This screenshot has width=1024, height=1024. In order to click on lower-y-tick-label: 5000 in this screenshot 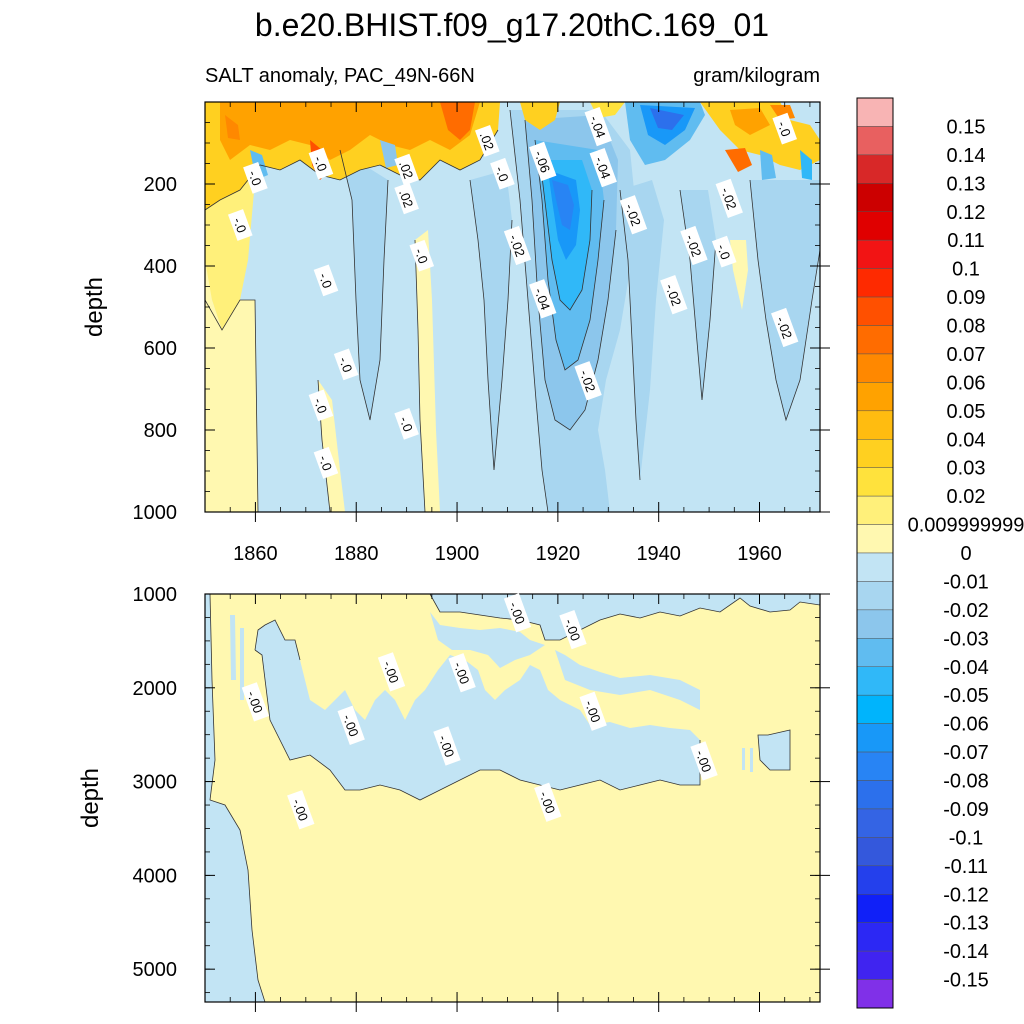, I will do `click(155, 970)`.